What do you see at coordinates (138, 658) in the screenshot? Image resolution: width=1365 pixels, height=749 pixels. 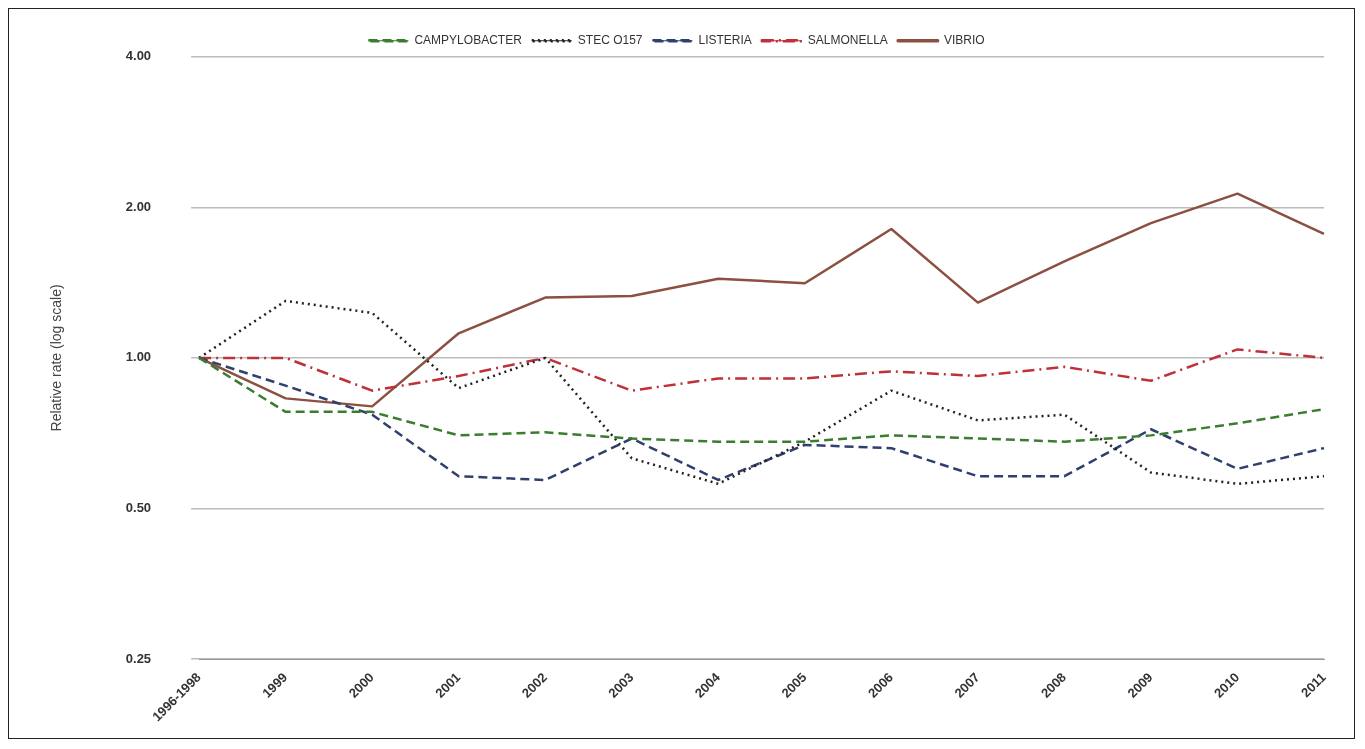 I see `y-tick-label: 0.25` at bounding box center [138, 658].